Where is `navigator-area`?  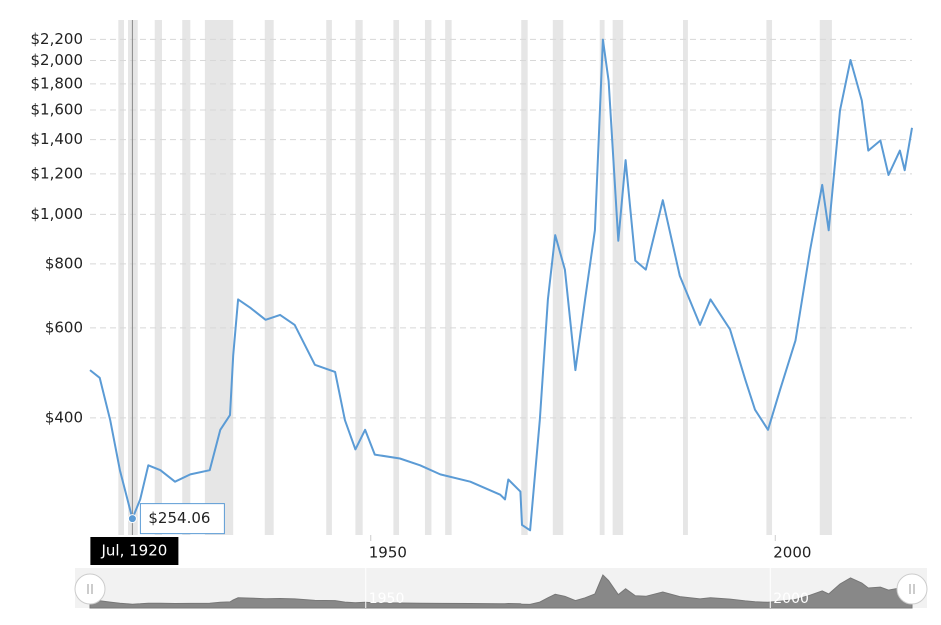 navigator-area is located at coordinates (501, 591).